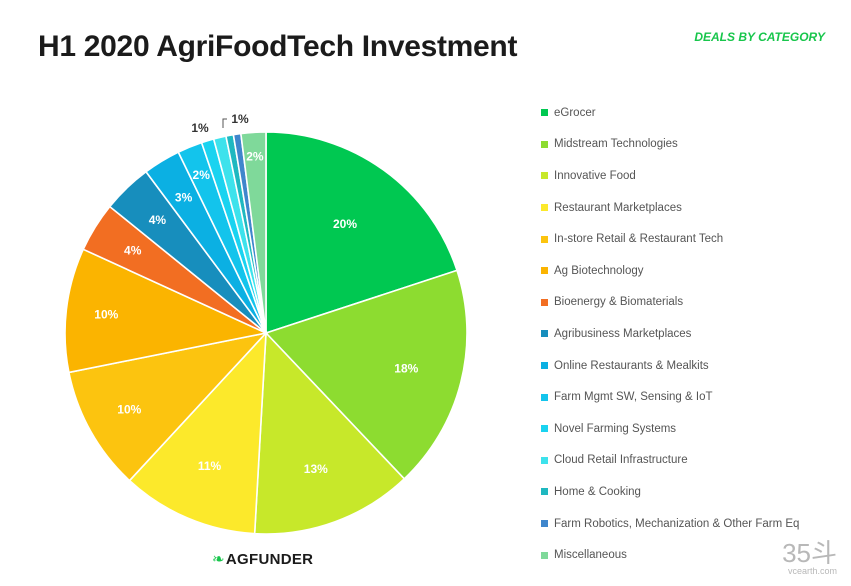 The width and height of the screenshot is (851, 586). What do you see at coordinates (618, 207) in the screenshot?
I see `legend-label: Restaurant Marketplaces` at bounding box center [618, 207].